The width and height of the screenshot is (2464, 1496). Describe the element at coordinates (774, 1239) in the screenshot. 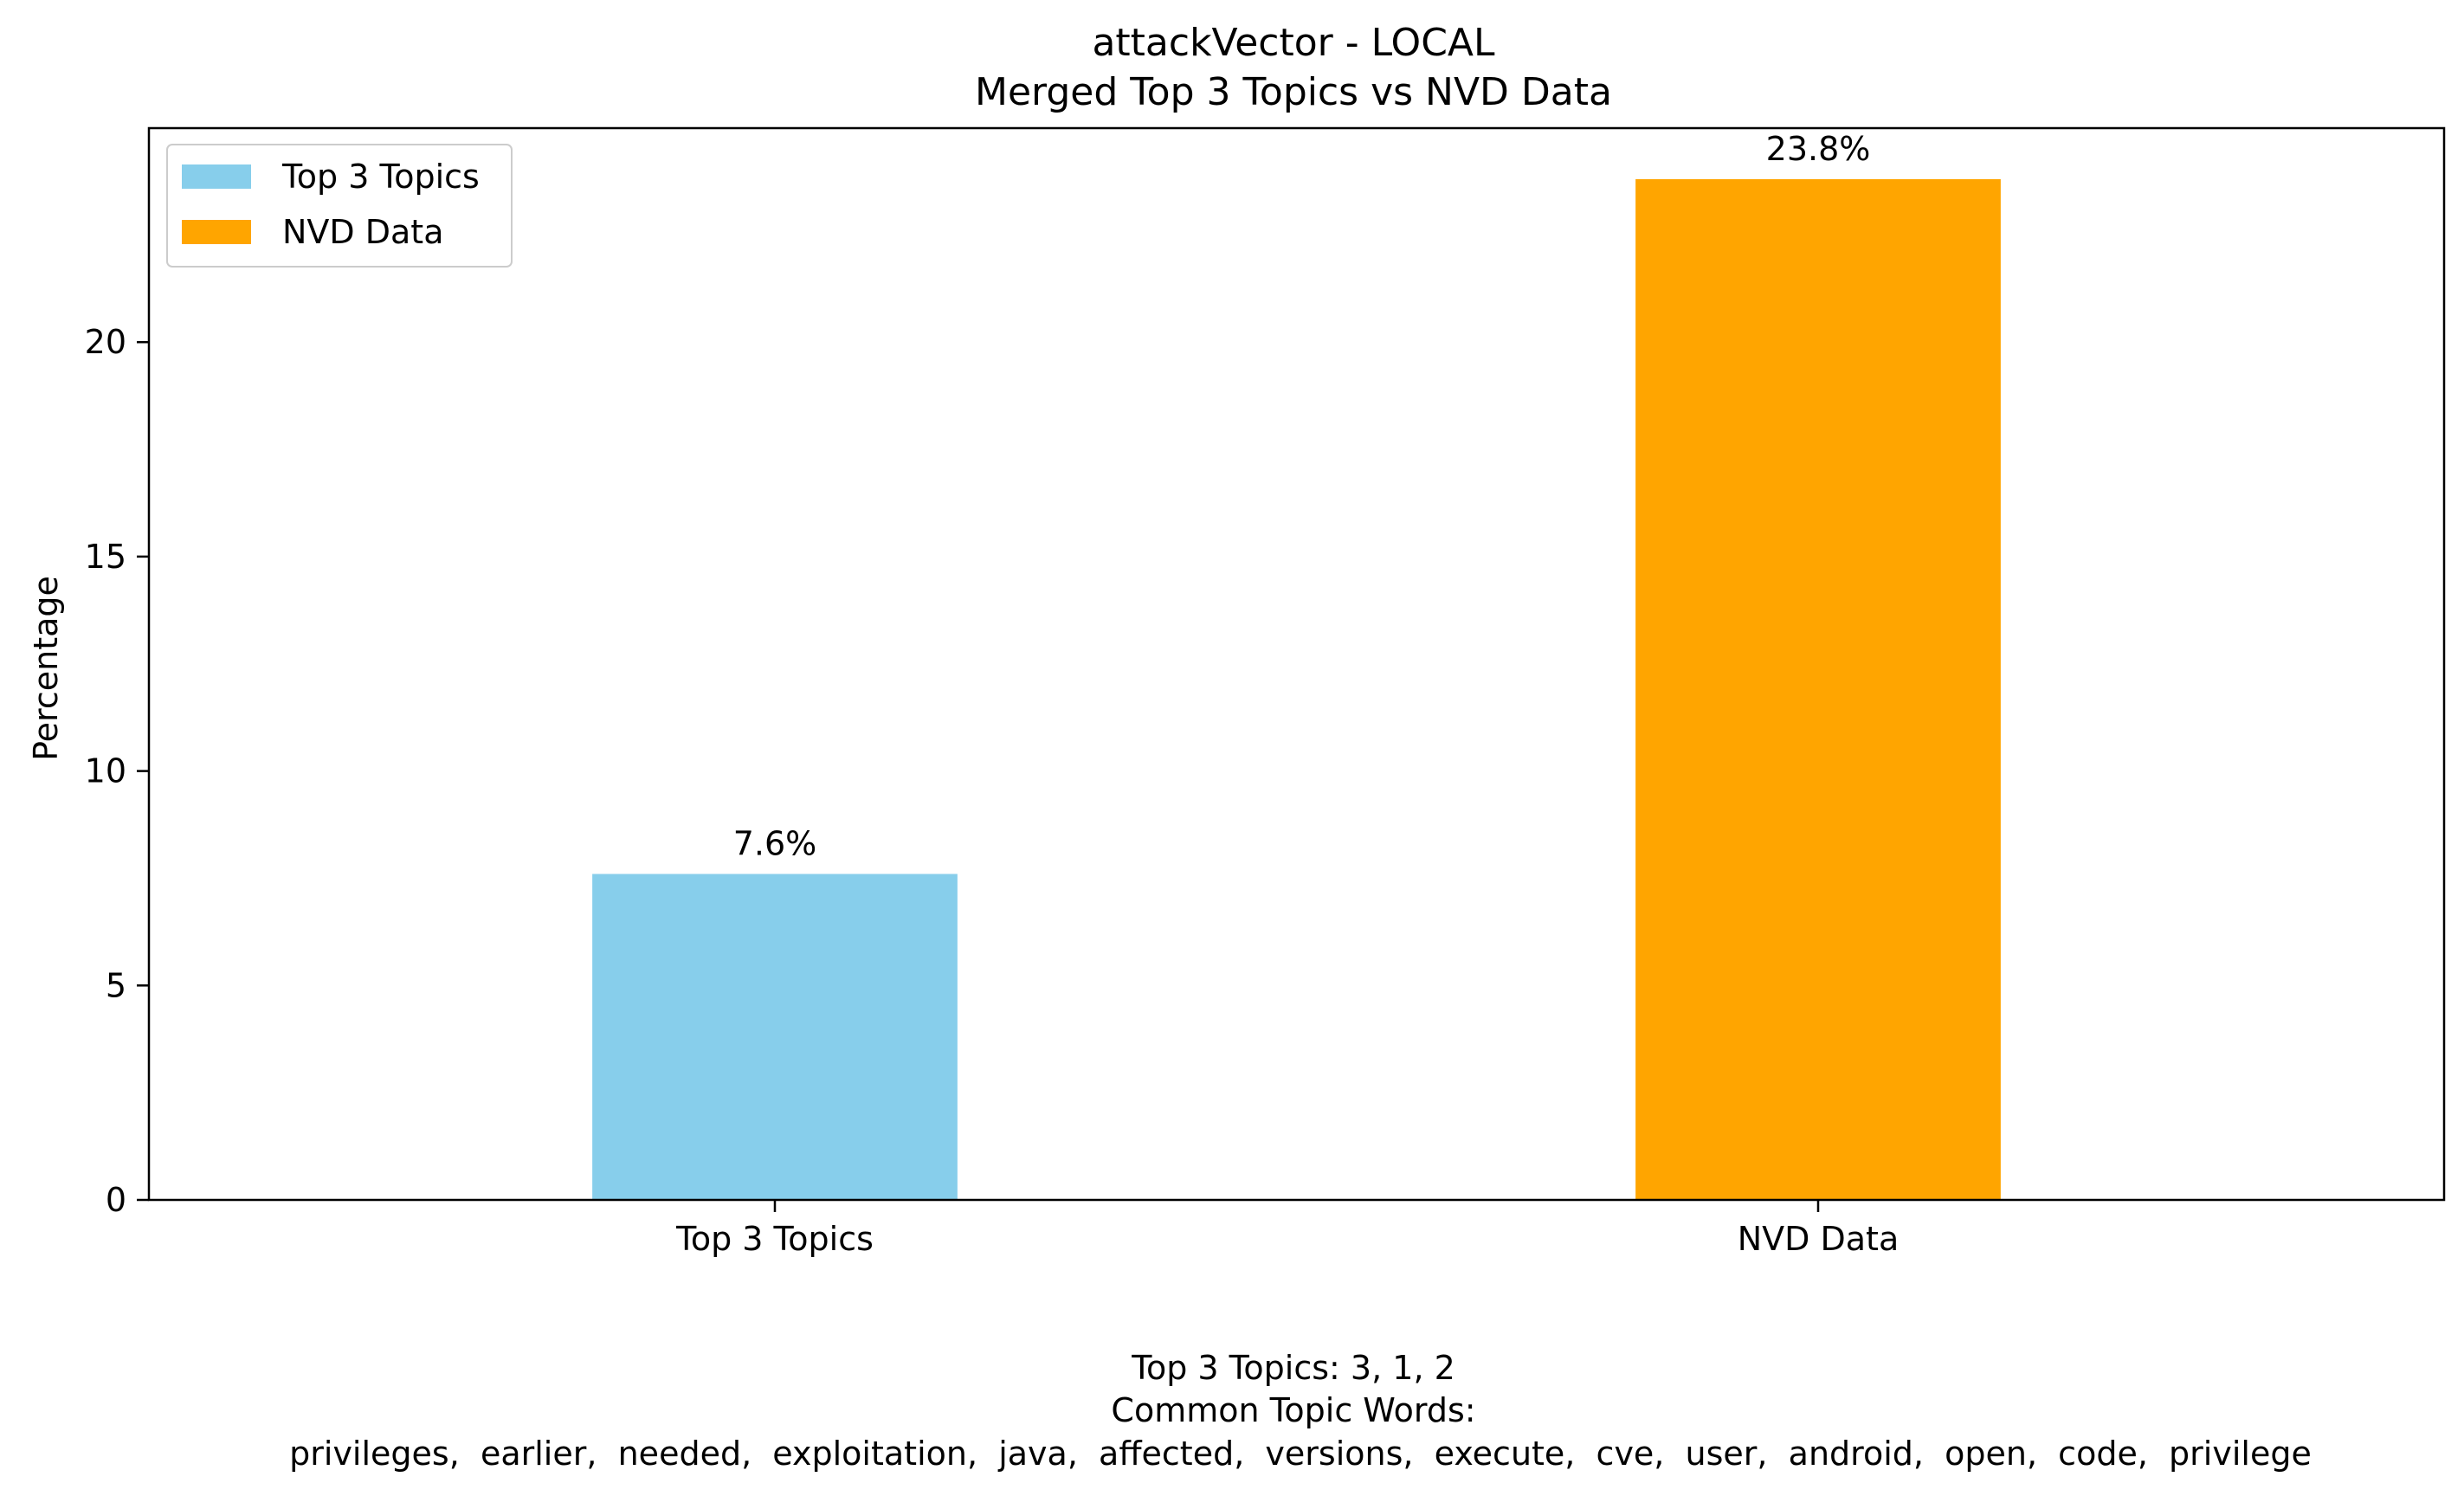

I see `x-tick-label-top-3-topics: Top 3 Topics` at that location.